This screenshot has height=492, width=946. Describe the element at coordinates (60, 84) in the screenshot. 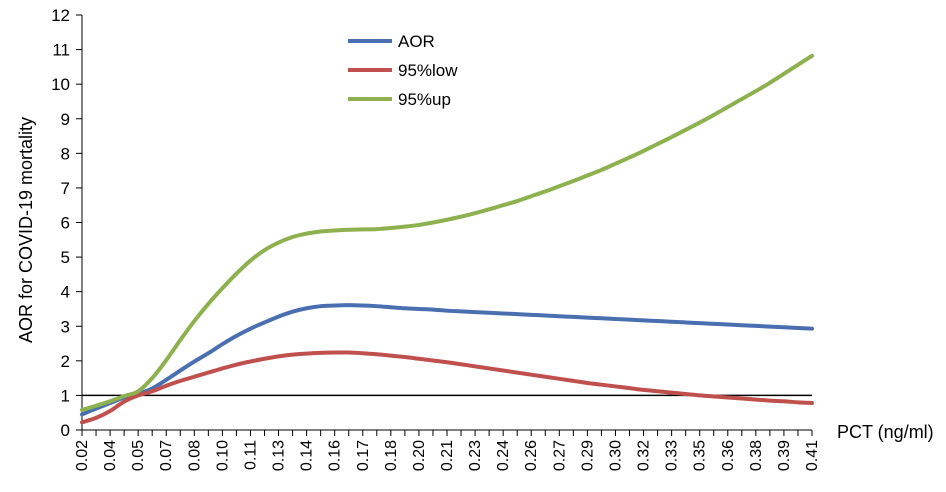

I see `y-tick-label: 10` at that location.